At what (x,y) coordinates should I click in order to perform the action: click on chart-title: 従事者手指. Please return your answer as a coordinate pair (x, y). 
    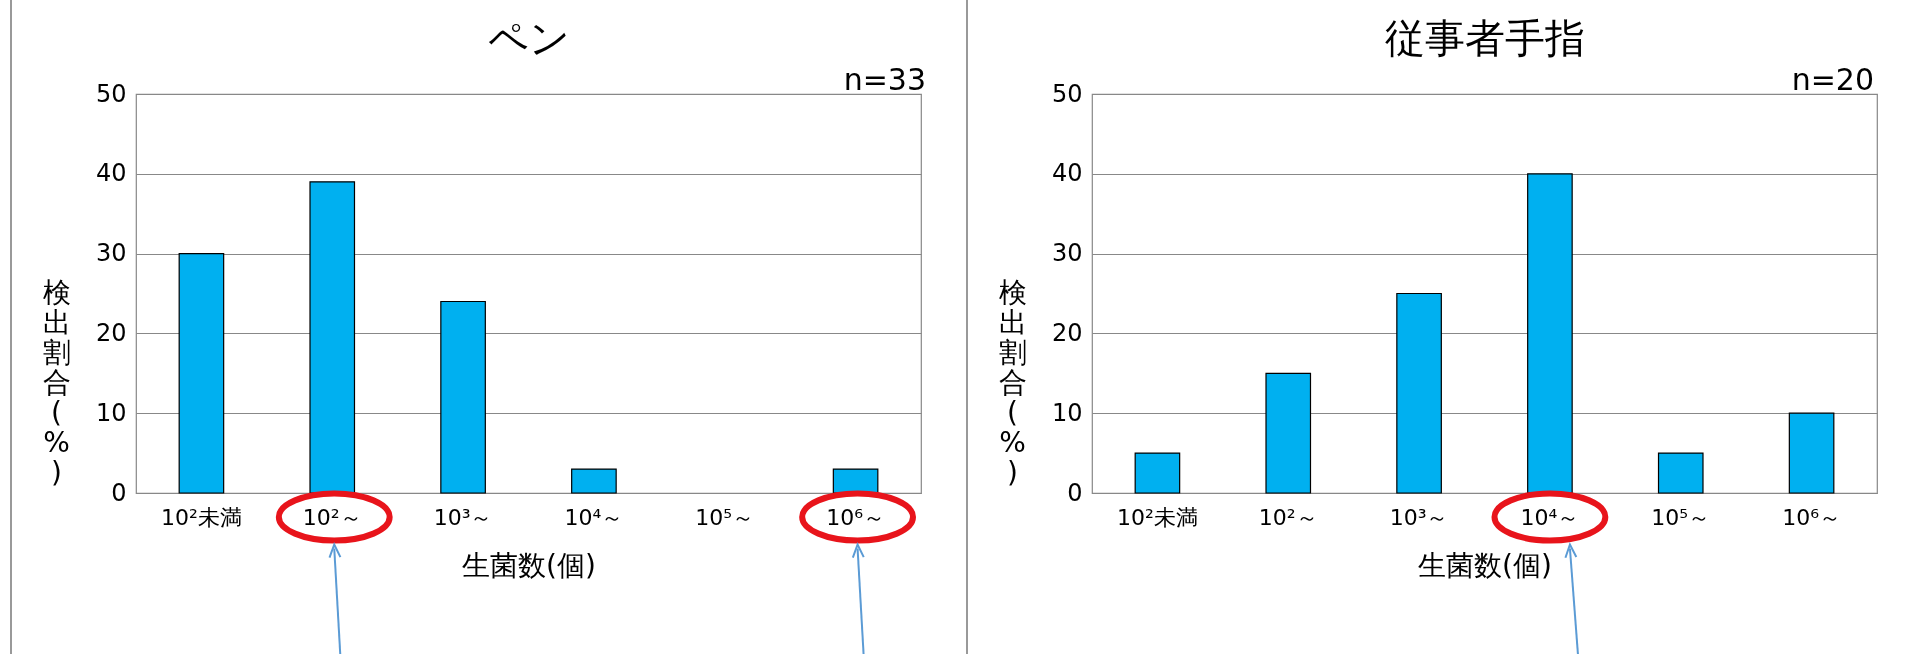
    Looking at the image, I should click on (1484, 38).